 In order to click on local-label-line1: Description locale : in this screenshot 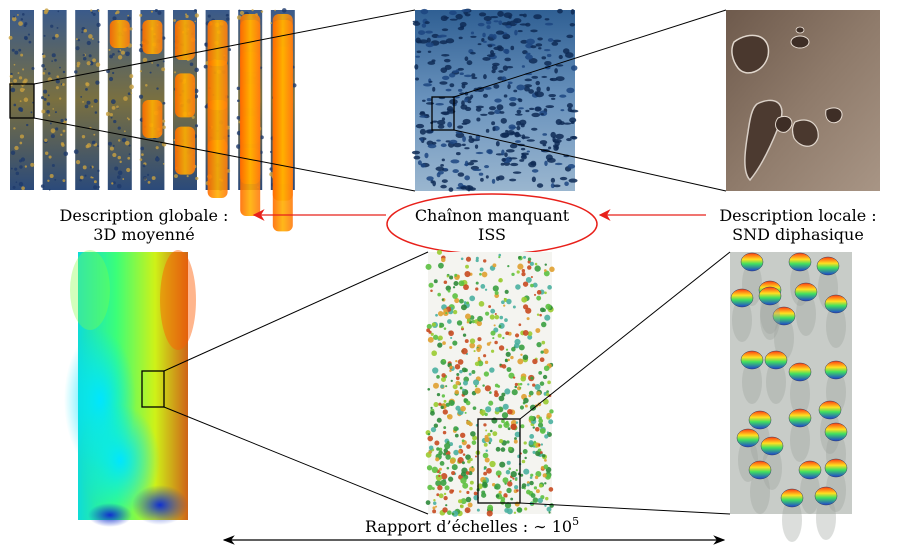, I will do `click(797, 215)`.